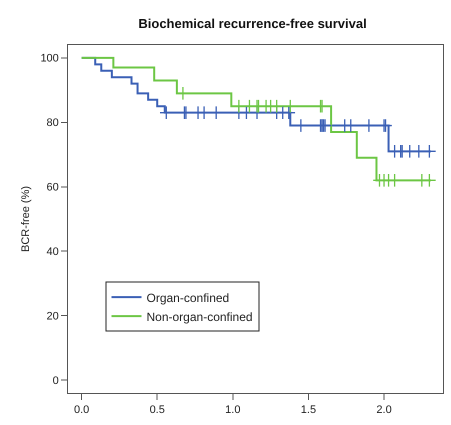 The image size is (451, 425). What do you see at coordinates (55, 380) in the screenshot?
I see `y-tick-label: 0` at bounding box center [55, 380].